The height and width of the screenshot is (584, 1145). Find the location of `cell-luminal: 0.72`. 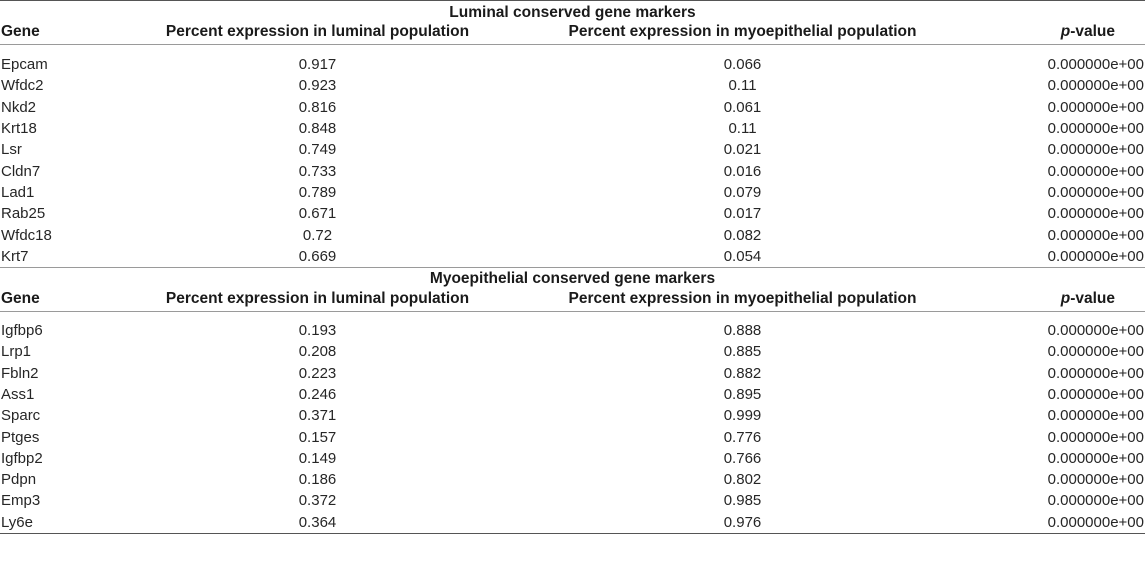

cell-luminal: 0.72 is located at coordinates (317, 235).